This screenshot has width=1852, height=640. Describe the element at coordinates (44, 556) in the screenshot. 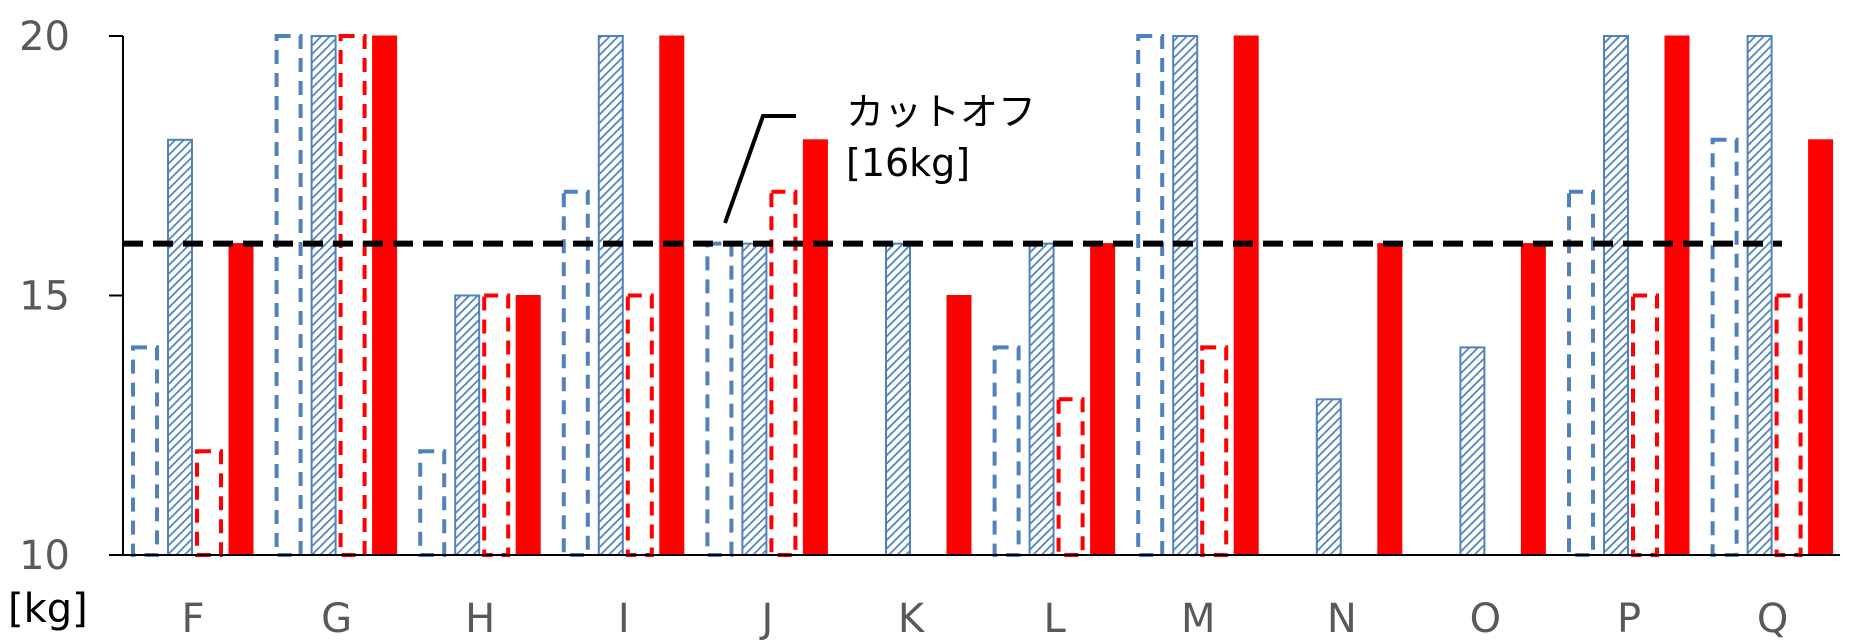

I see `y-tick-label: 10` at that location.